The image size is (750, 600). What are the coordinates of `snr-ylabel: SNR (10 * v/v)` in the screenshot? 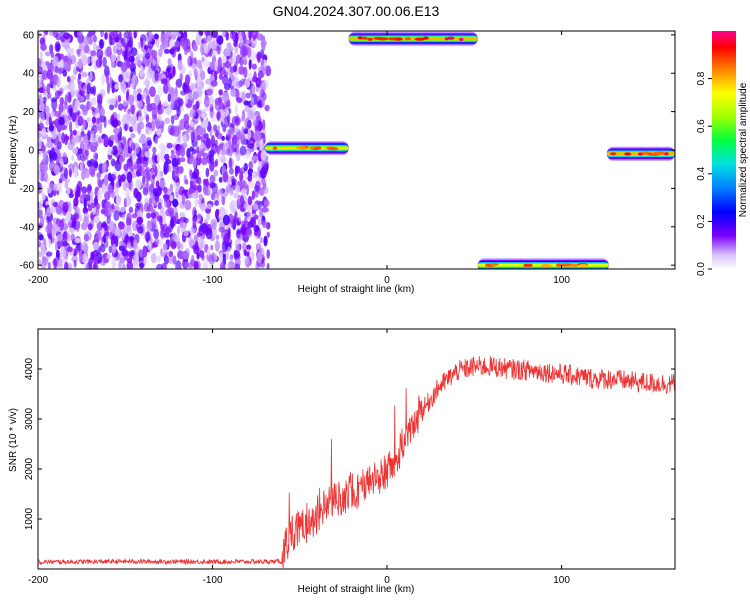 It's located at (13, 440).